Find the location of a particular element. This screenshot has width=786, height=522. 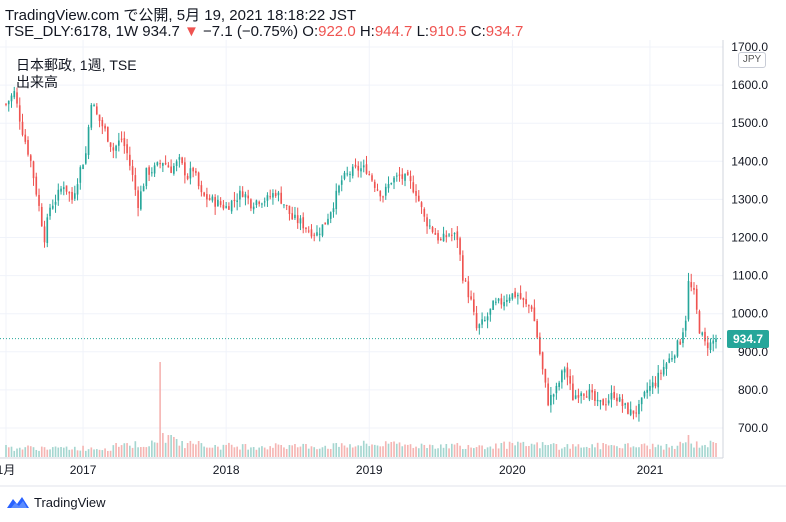

low-value: 910.5 is located at coordinates (448, 31).